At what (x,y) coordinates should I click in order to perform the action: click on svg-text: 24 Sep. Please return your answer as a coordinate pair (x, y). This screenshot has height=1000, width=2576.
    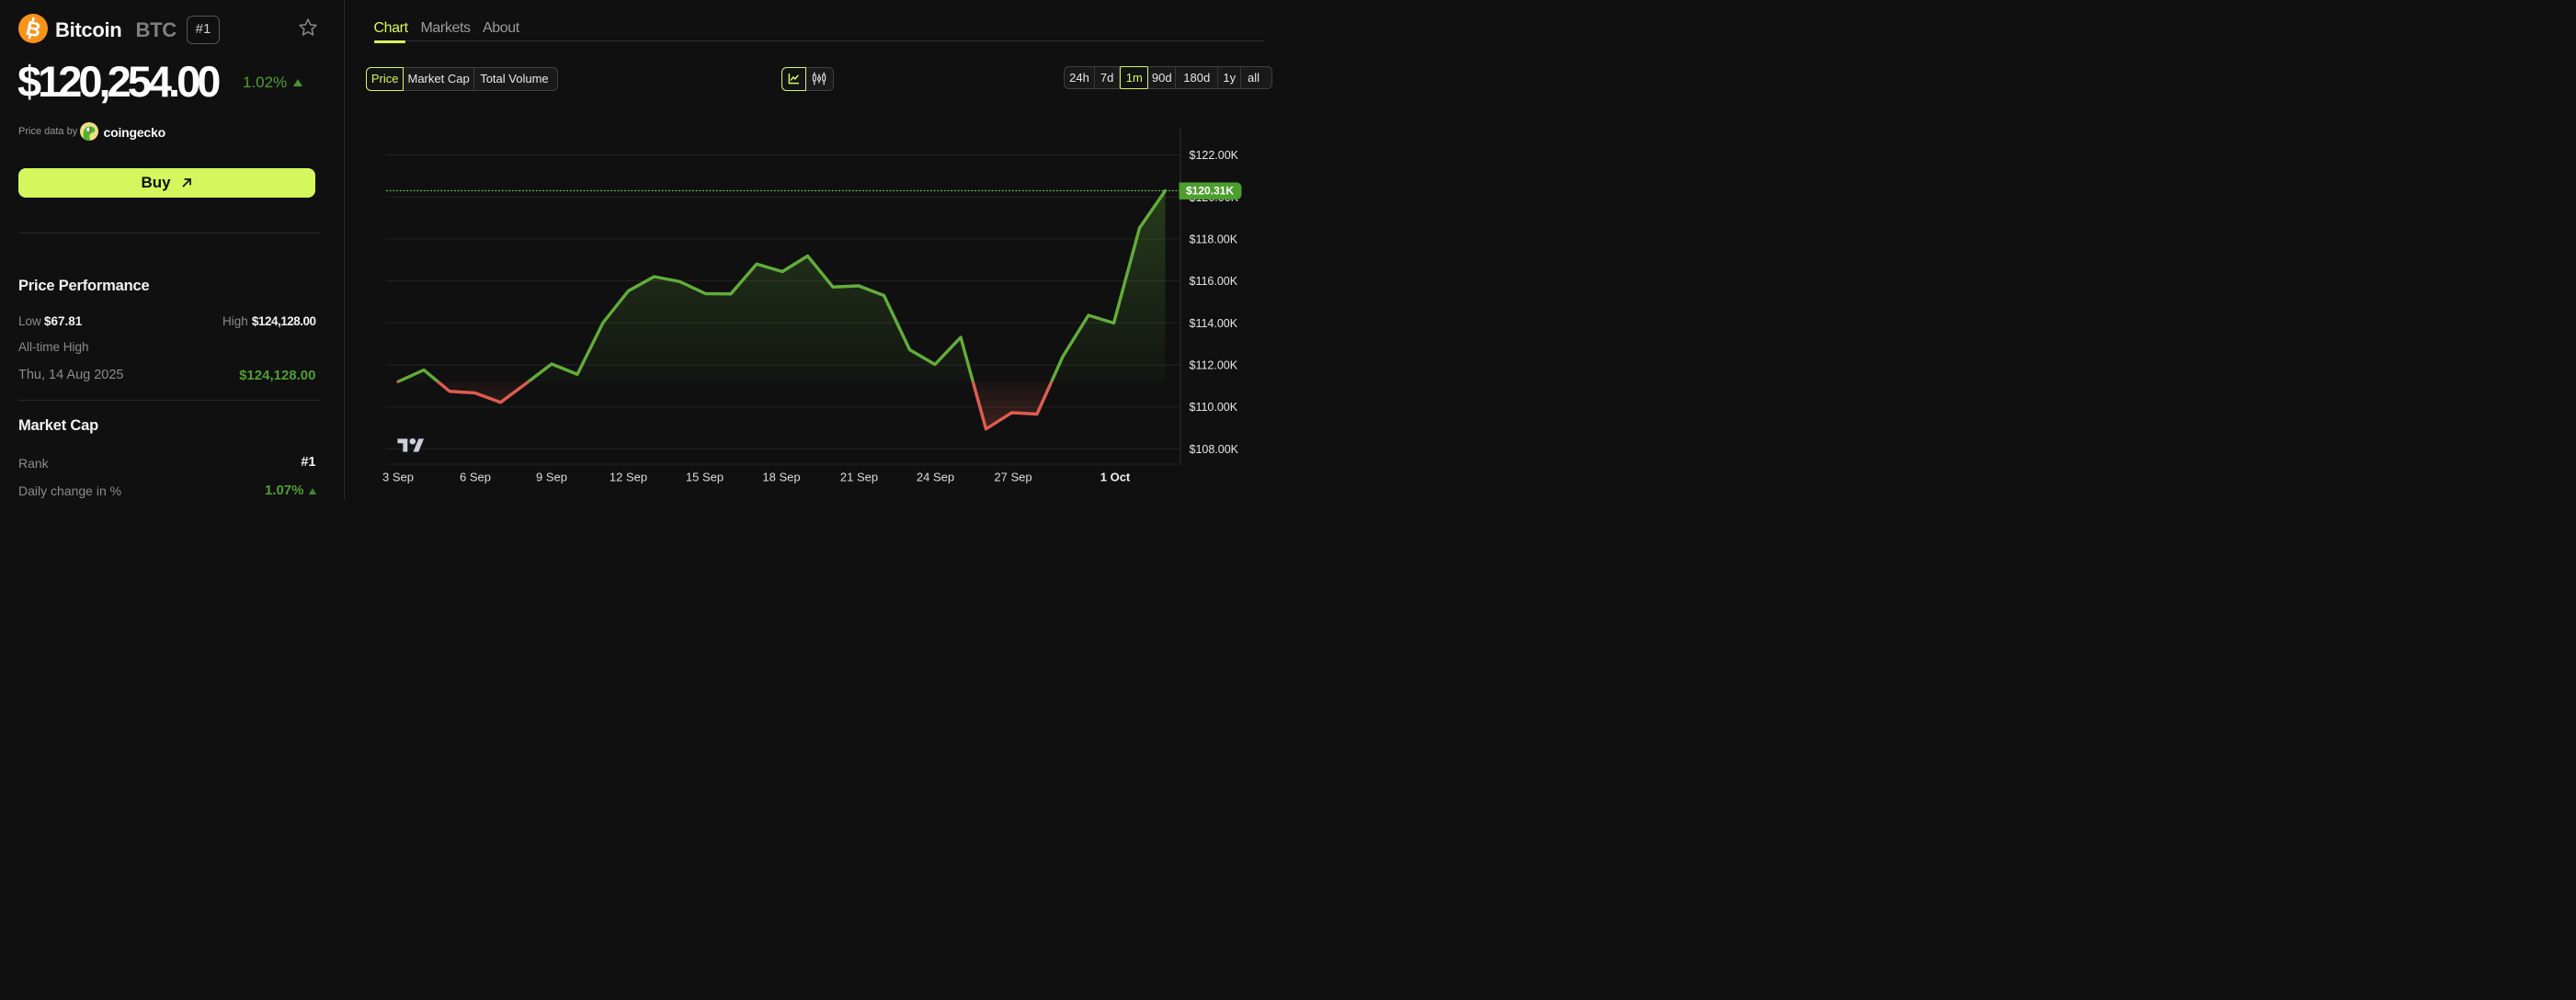
    Looking at the image, I should click on (935, 477).